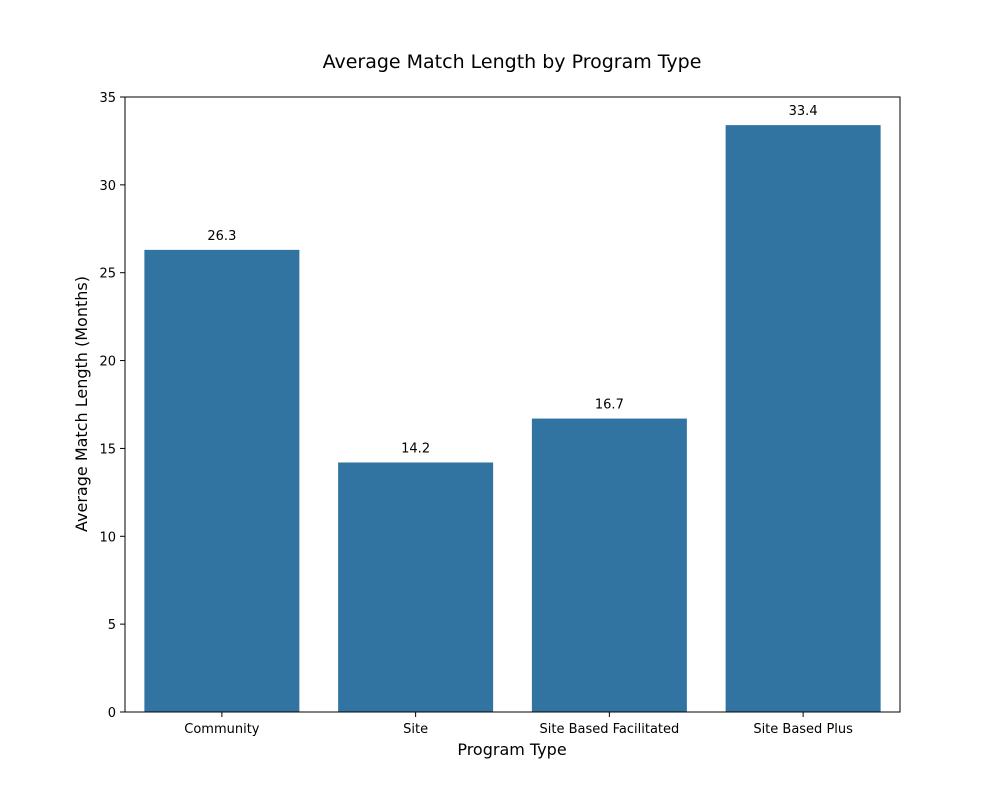 This screenshot has height=804, width=1000. I want to click on data-label-0: 26.3, so click(221, 236).